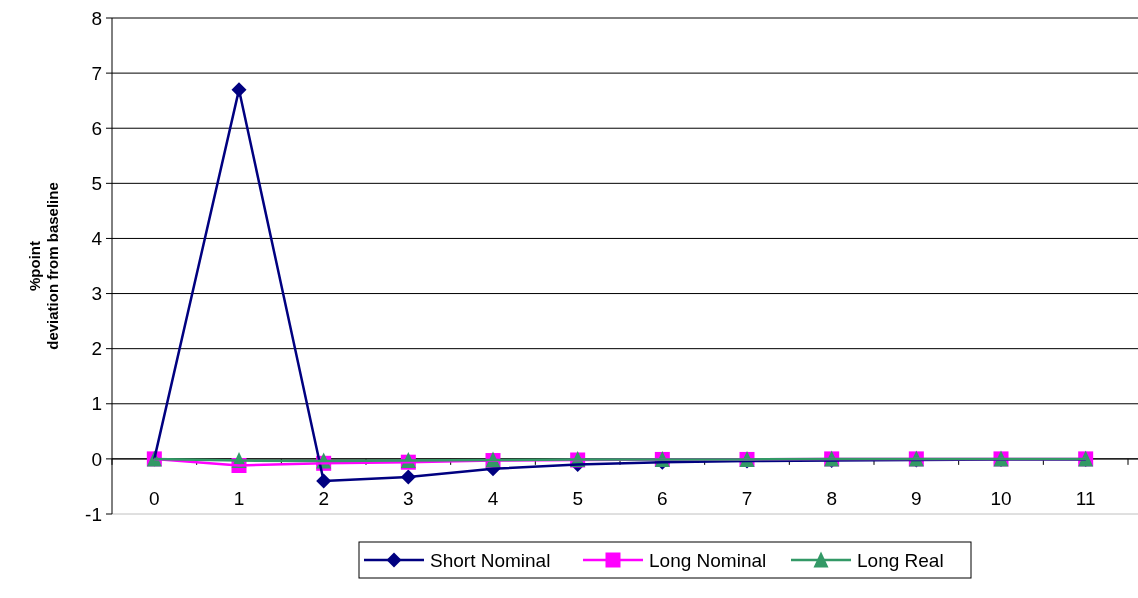 This screenshot has width=1138, height=598. Describe the element at coordinates (490, 560) in the screenshot. I see `legend-label: Short Nominal` at that location.